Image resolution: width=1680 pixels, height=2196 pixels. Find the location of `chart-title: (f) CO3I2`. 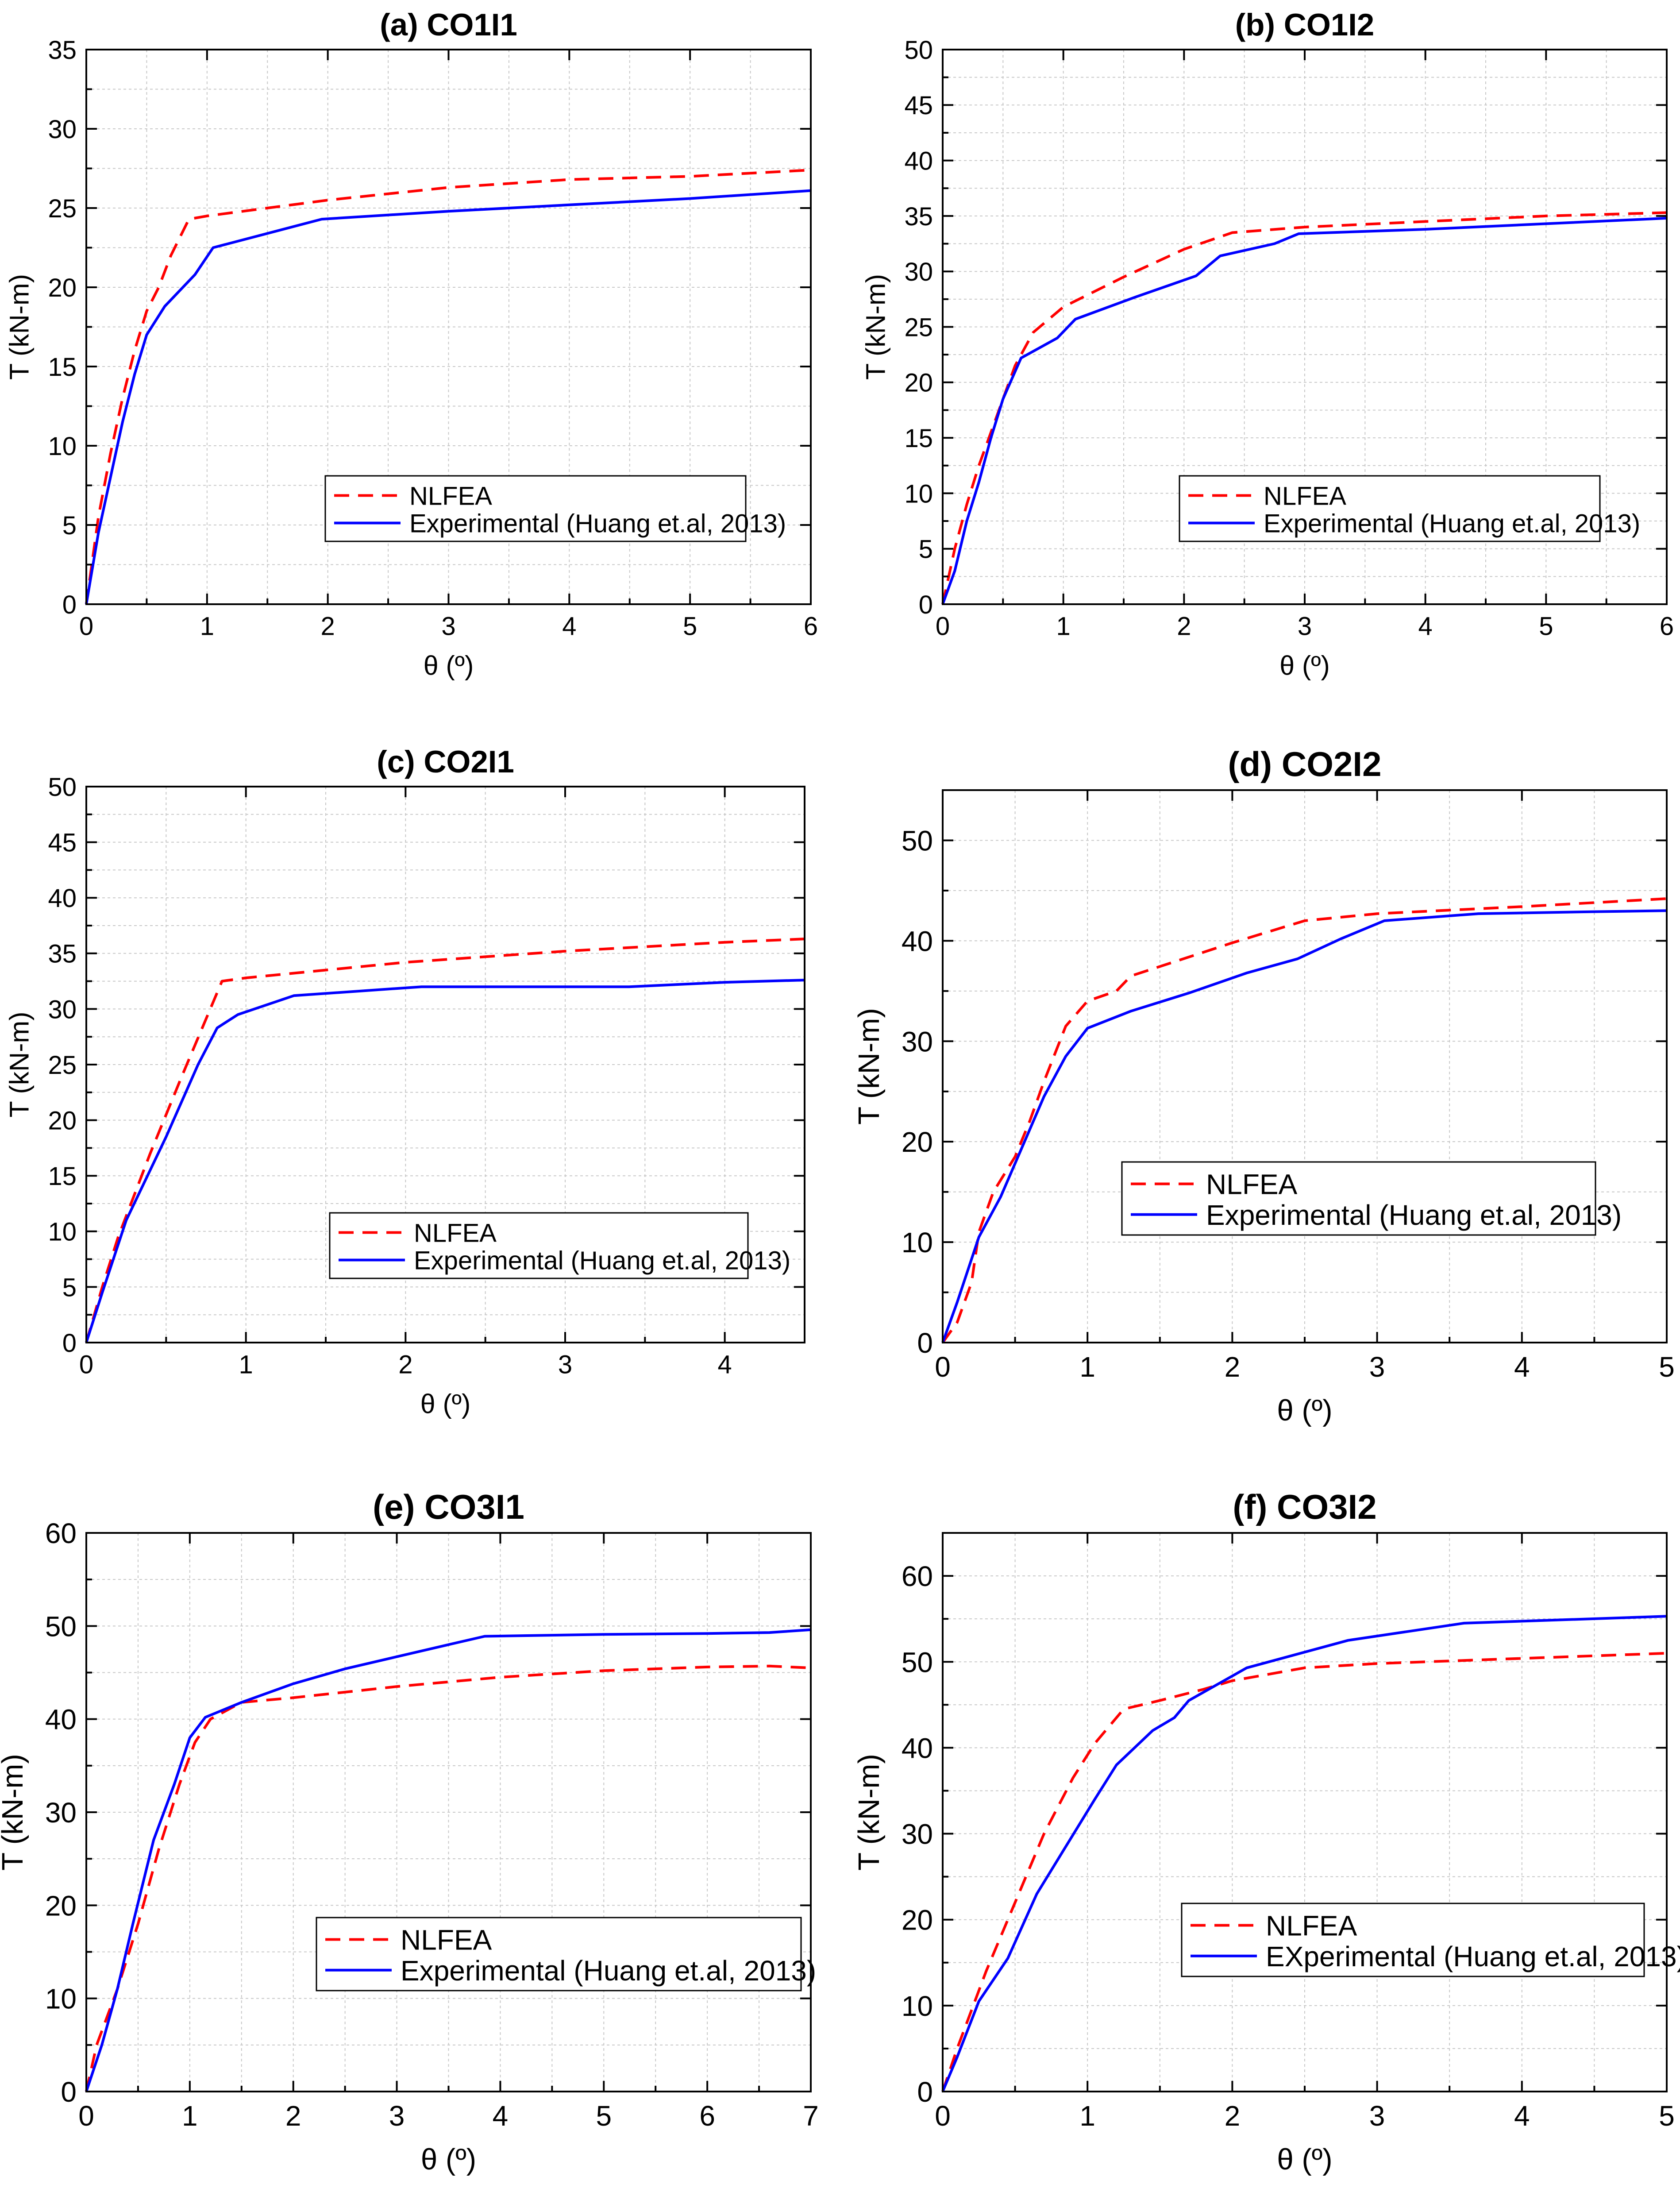

chart-title: (f) CO3I2 is located at coordinates (1304, 1507).